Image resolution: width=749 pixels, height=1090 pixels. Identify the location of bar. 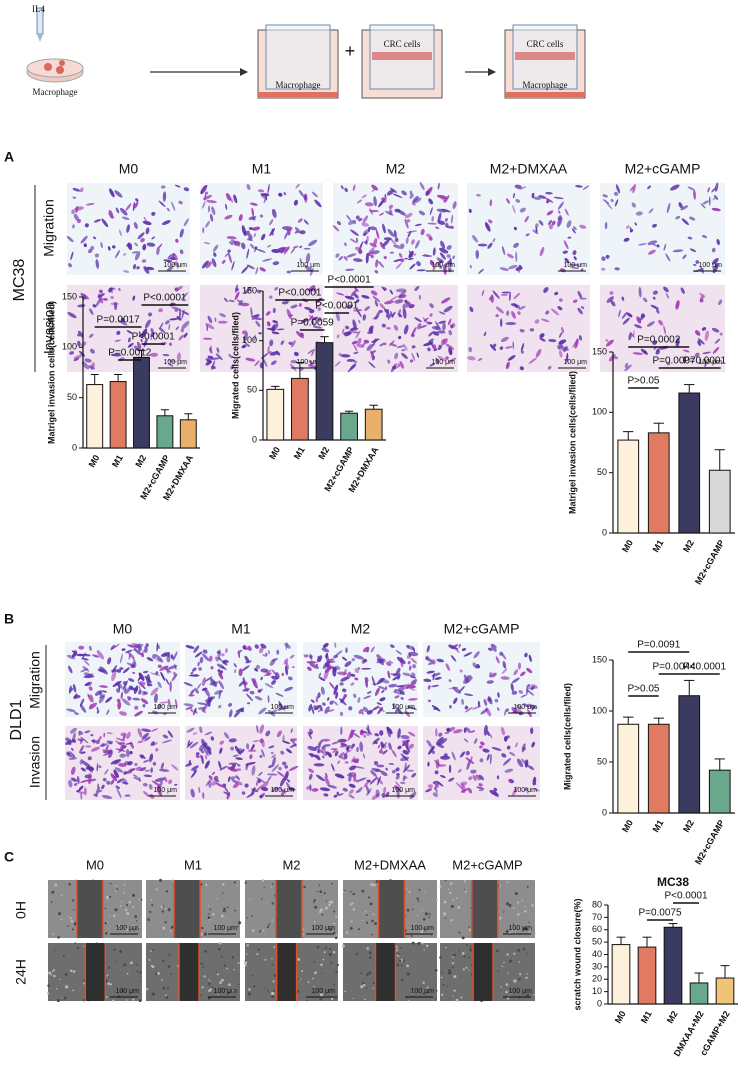
(689, 463).